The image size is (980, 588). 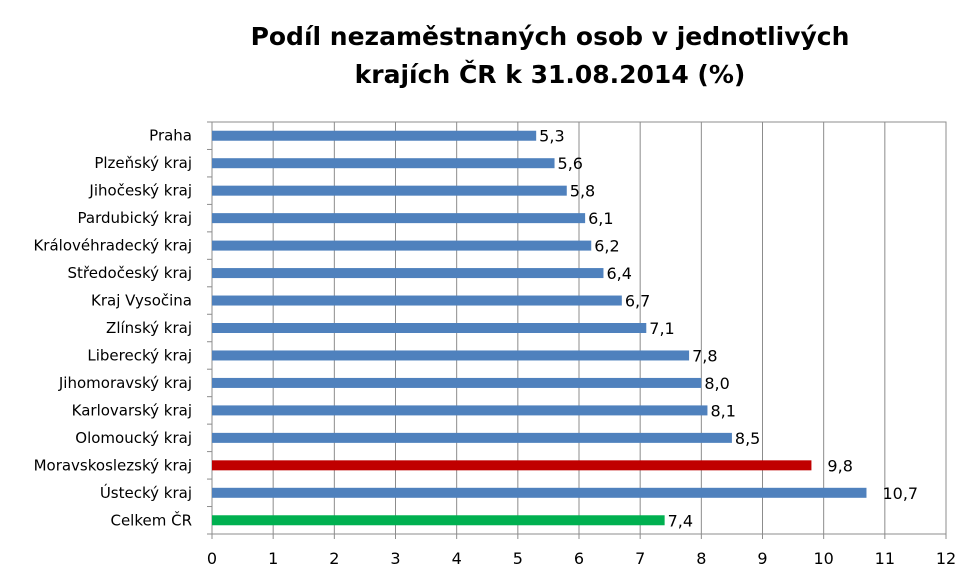 I want to click on x-tick-label: 9, so click(x=762, y=558).